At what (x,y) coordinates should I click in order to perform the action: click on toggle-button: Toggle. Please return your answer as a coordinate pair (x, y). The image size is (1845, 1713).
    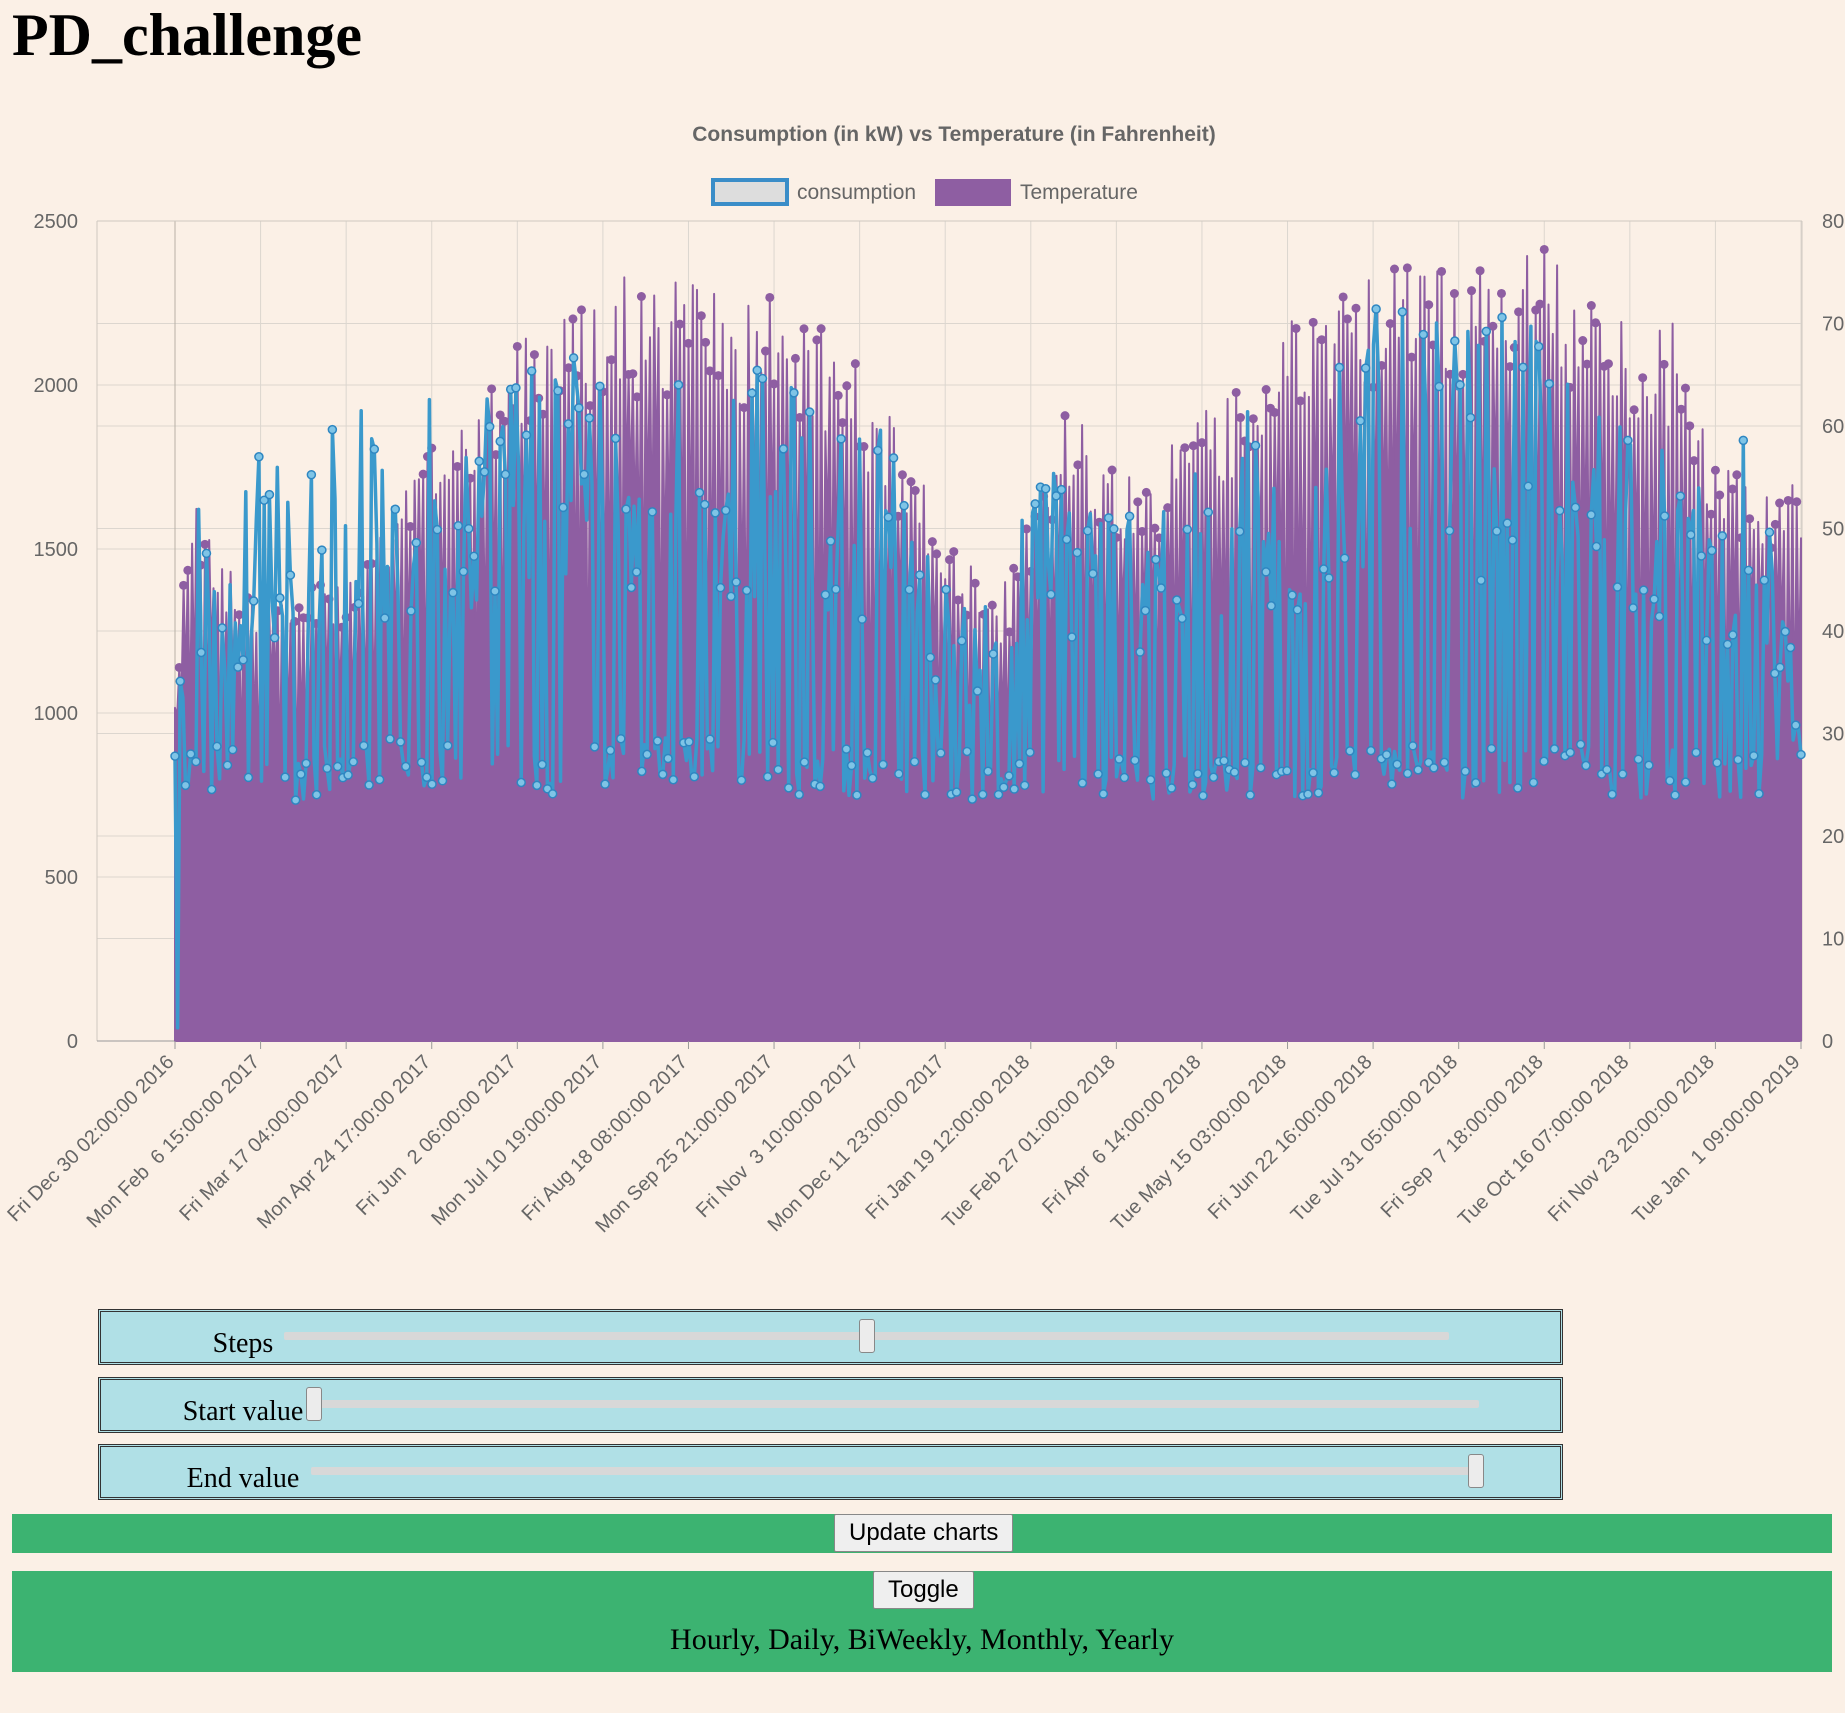
    Looking at the image, I should click on (923, 1590).